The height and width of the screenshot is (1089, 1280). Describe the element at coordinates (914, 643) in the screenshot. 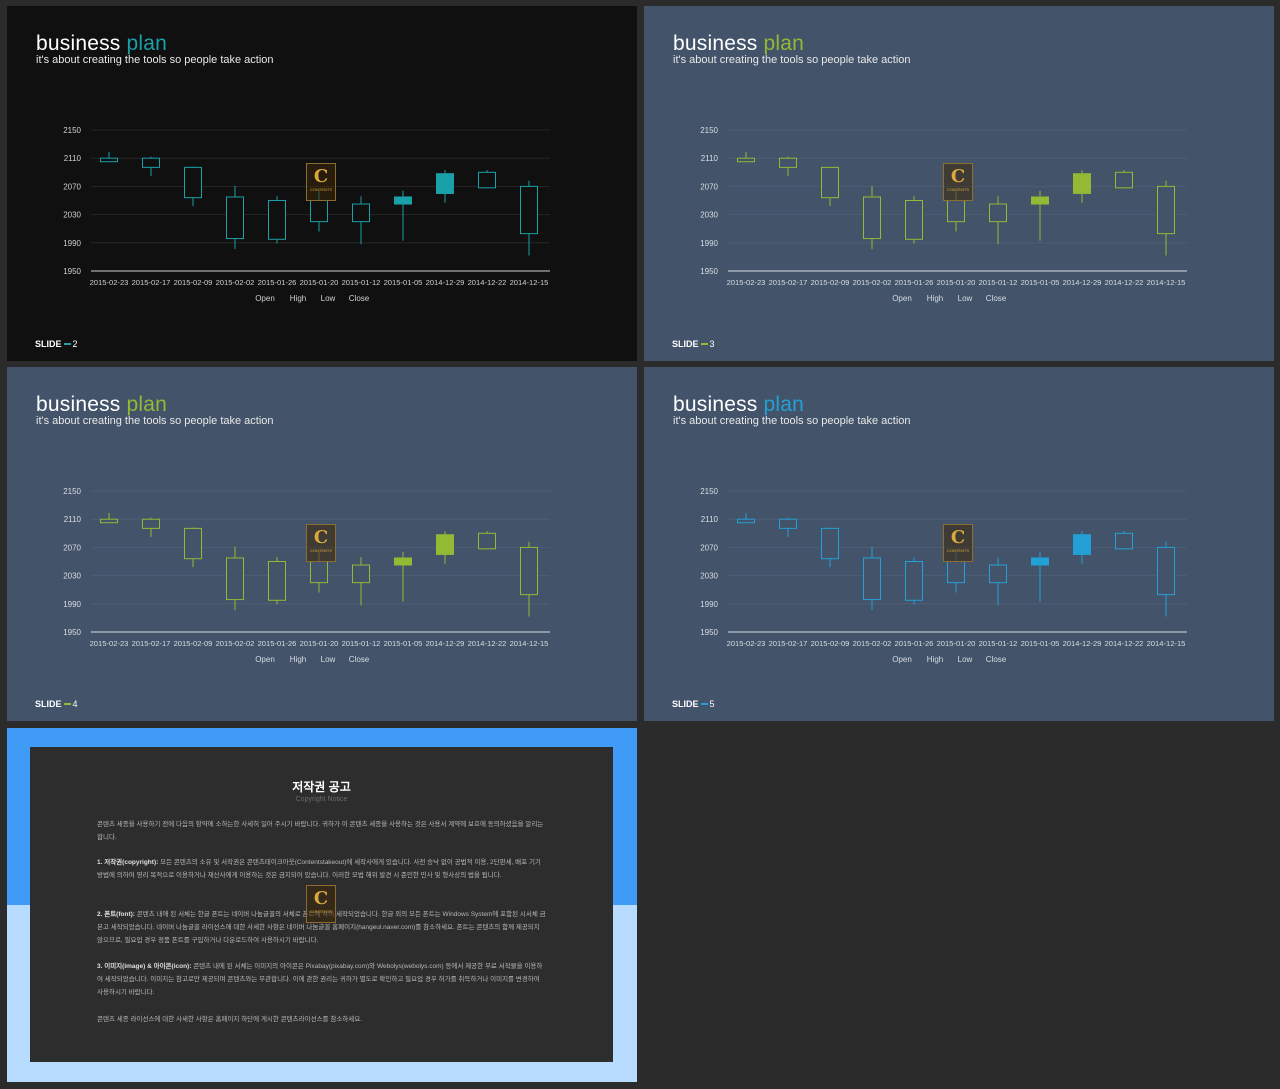

I see `x-tick-label: 2015-01-26` at that location.